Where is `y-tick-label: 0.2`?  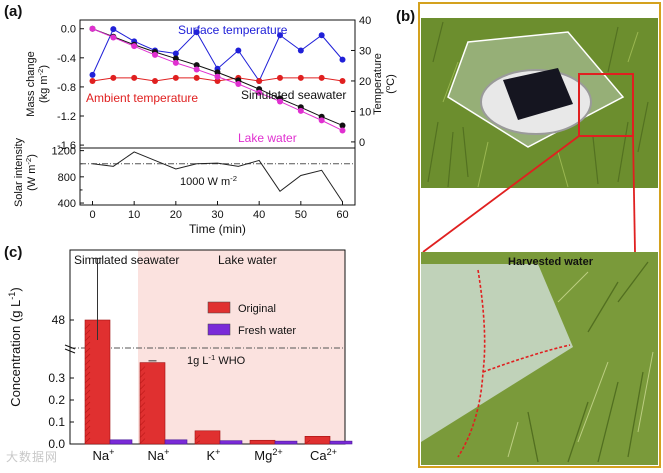
y-tick-label: 0.2 is located at coordinates (56, 400).